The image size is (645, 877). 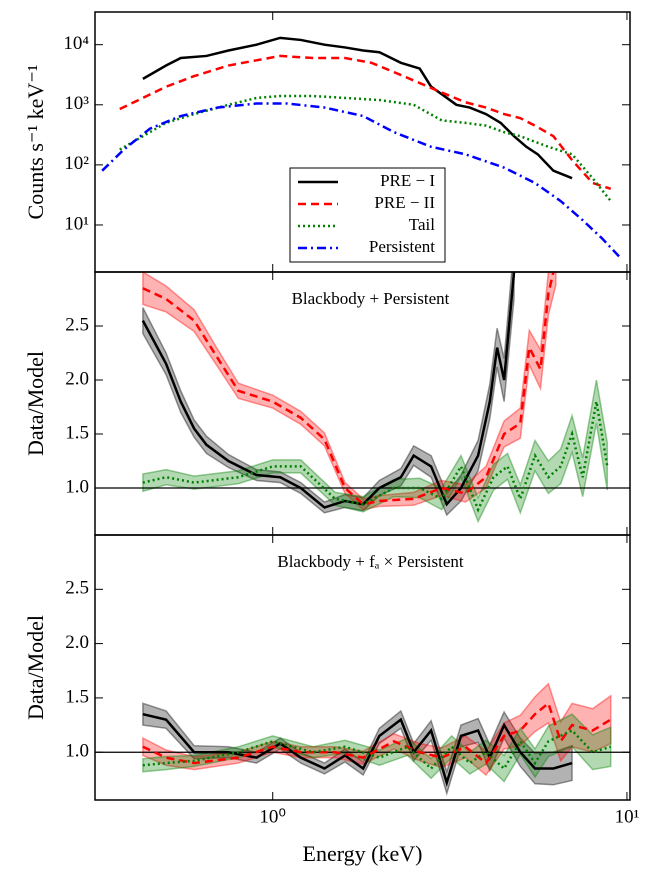 What do you see at coordinates (627, 816) in the screenshot?
I see `x-tick-label: 10¹` at bounding box center [627, 816].